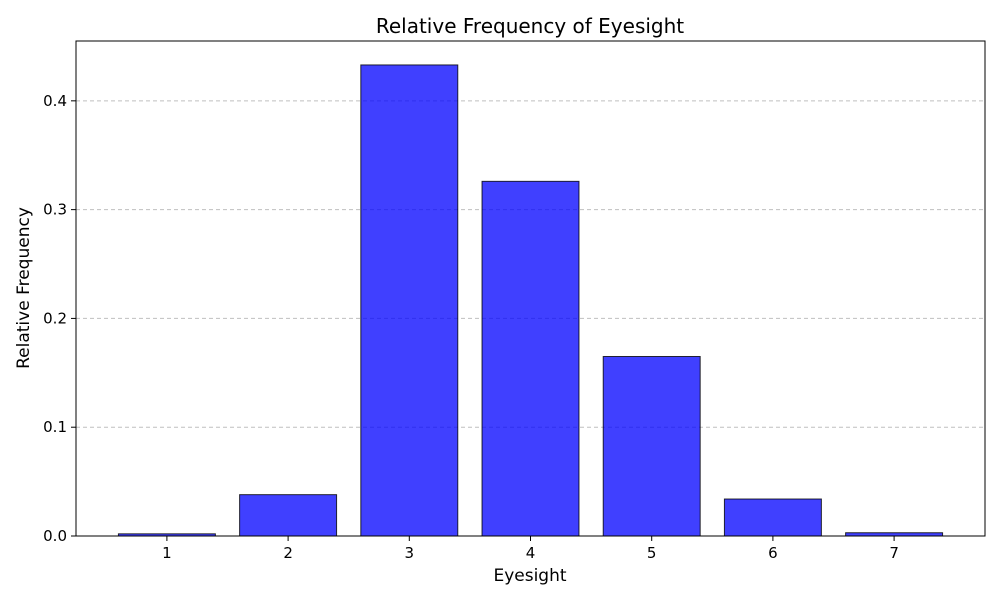 The image size is (1000, 600). Describe the element at coordinates (55, 536) in the screenshot. I see `y-tick-label: 0.0` at that location.